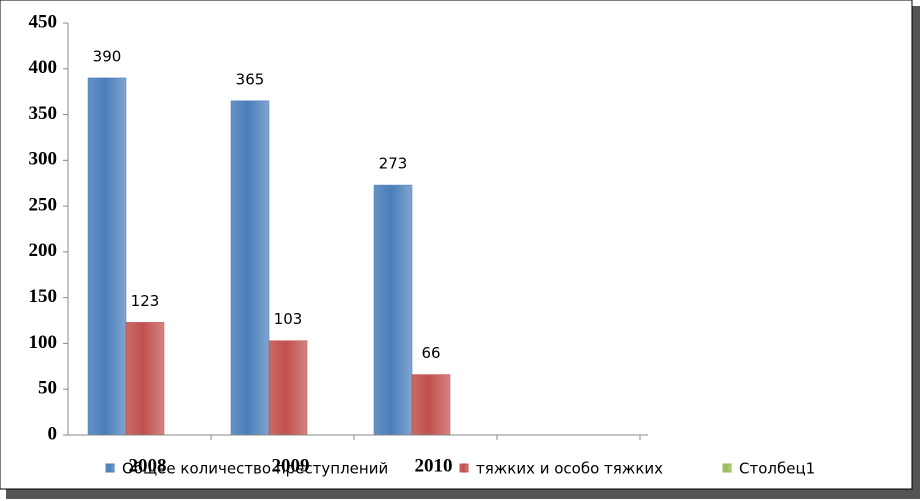 The width and height of the screenshot is (922, 501). I want to click on legend-label: тяжких и особо тяжких, so click(569, 469).